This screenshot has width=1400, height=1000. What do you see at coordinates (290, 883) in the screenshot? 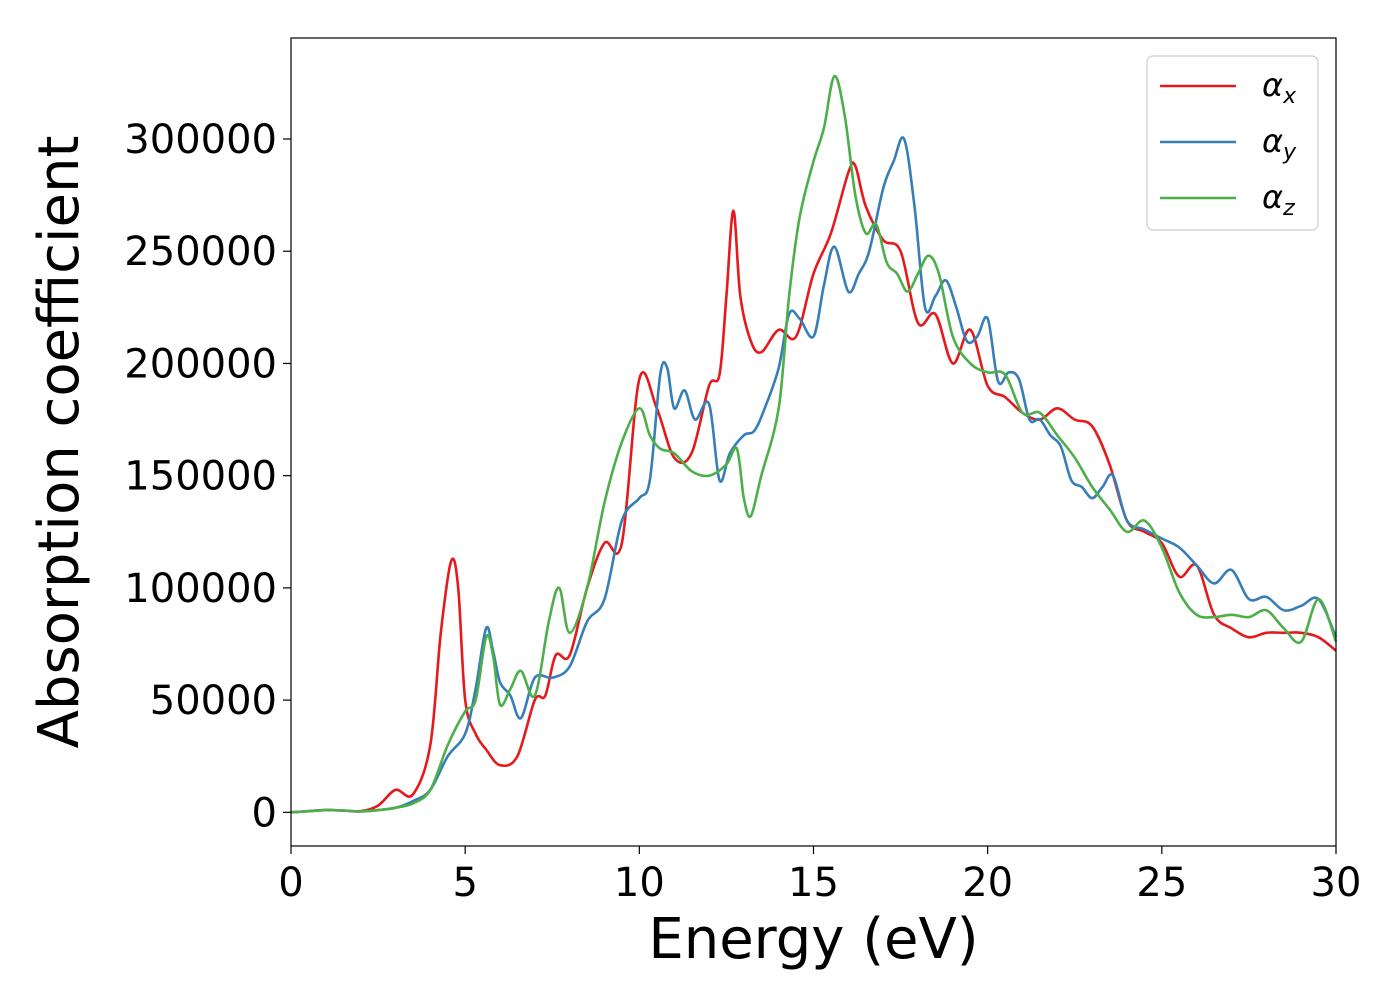
I see `x-tick-label: 0` at bounding box center [290, 883].